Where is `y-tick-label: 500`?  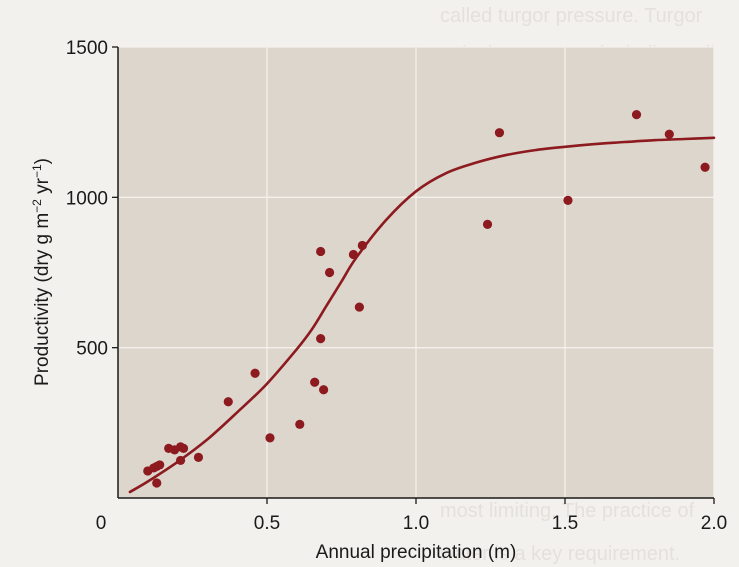
y-tick-label: 500 is located at coordinates (92, 349).